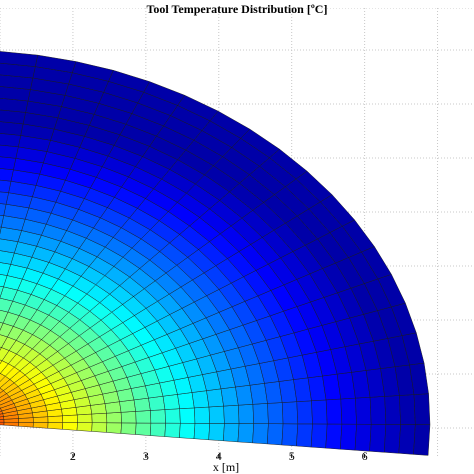  Describe the element at coordinates (146, 456) in the screenshot. I see `x-tick-label: 3` at that location.